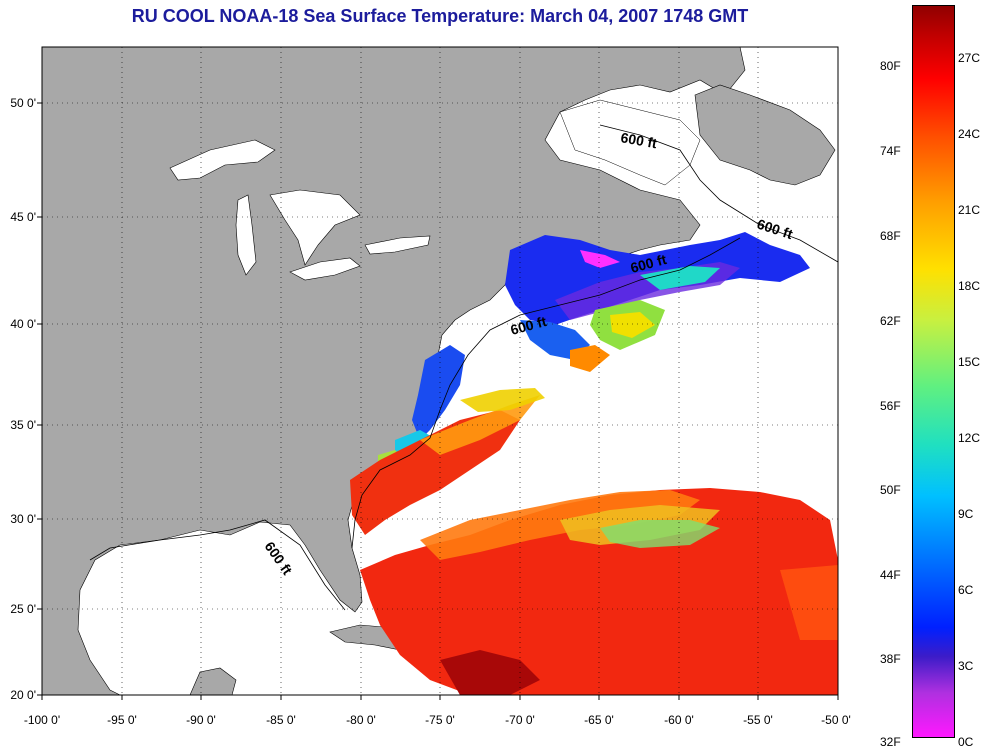  What do you see at coordinates (890, 236) in the screenshot?
I see `colorbar-f-label: 68F` at bounding box center [890, 236].